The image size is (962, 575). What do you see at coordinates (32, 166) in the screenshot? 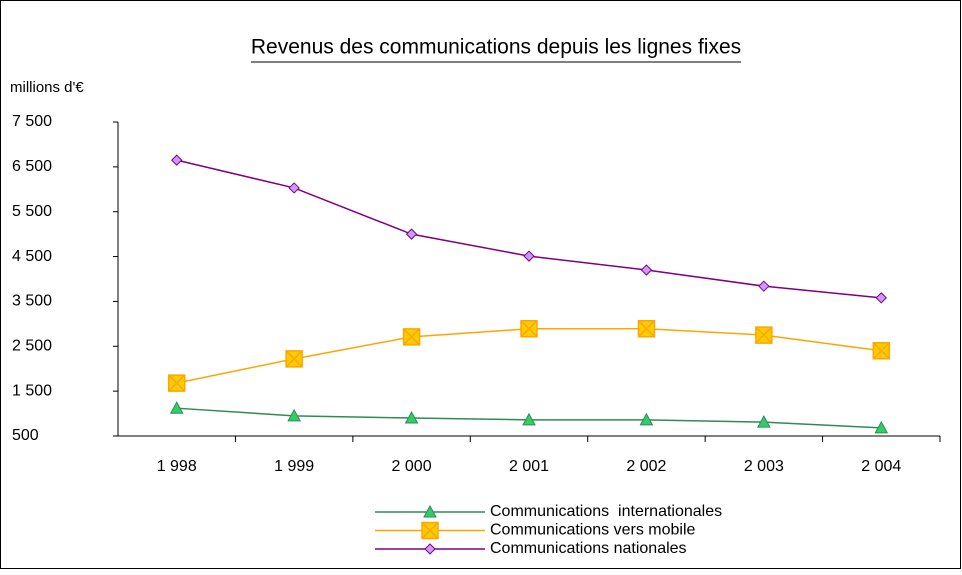
I see `y-tick-label: 6 500` at bounding box center [32, 166].